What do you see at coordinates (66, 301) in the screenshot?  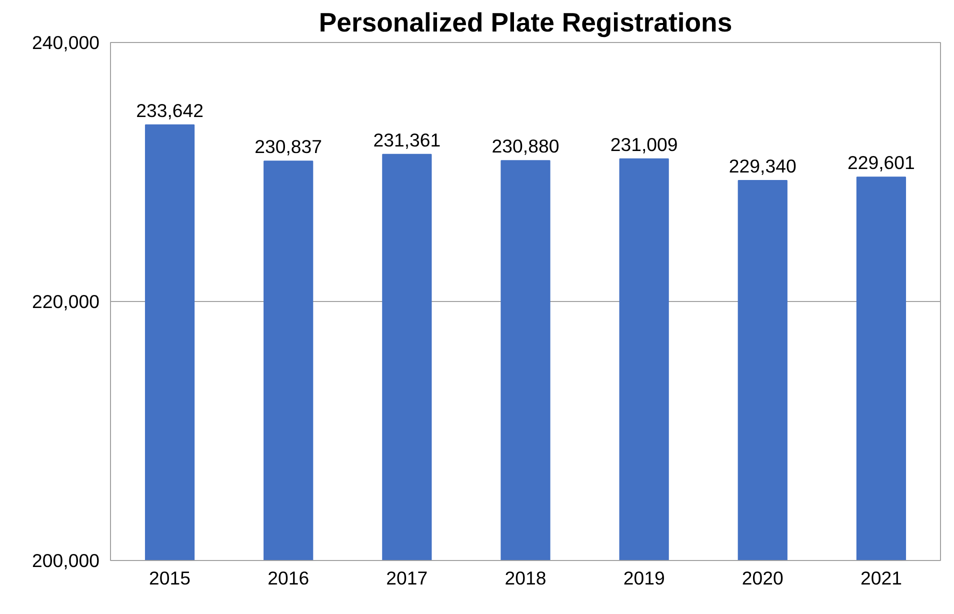 I see `y-tick-label: 220,000` at bounding box center [66, 301].